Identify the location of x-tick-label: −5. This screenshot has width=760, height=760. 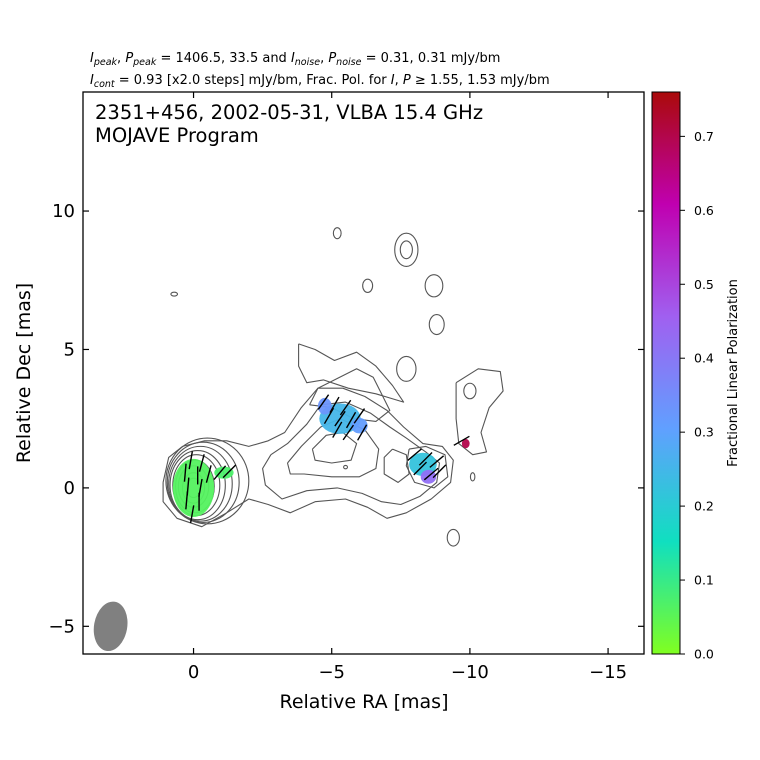
(331, 672).